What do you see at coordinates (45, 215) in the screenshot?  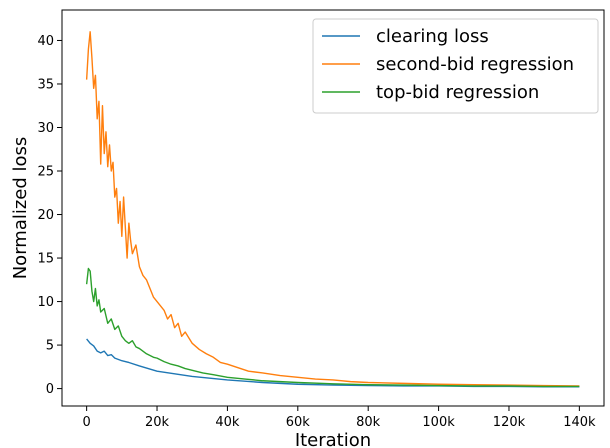 I see `y-tick-label: 20` at bounding box center [45, 215].